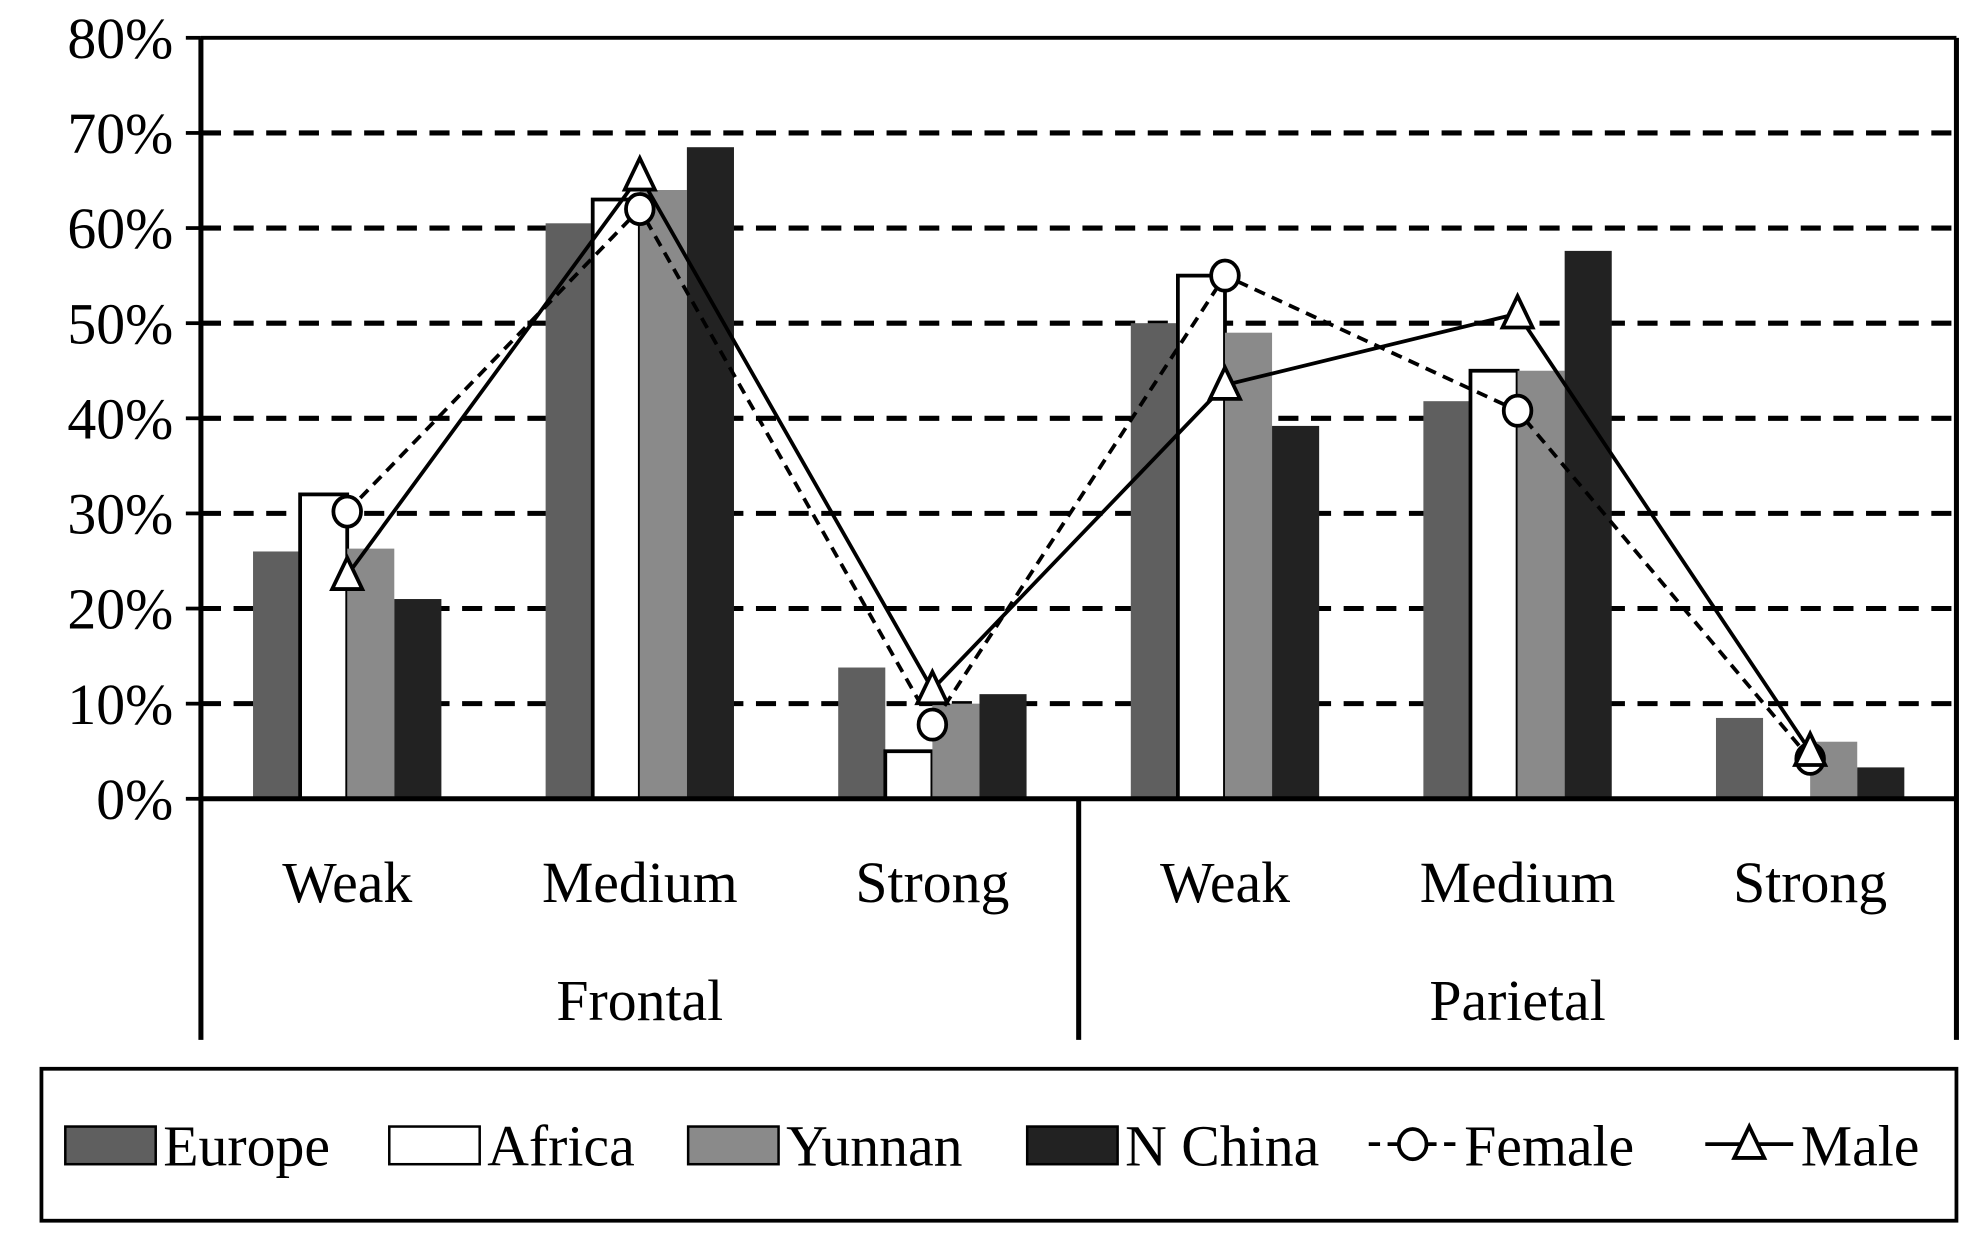  Describe the element at coordinates (1860, 1146) in the screenshot. I see `legend-label: Male` at that location.